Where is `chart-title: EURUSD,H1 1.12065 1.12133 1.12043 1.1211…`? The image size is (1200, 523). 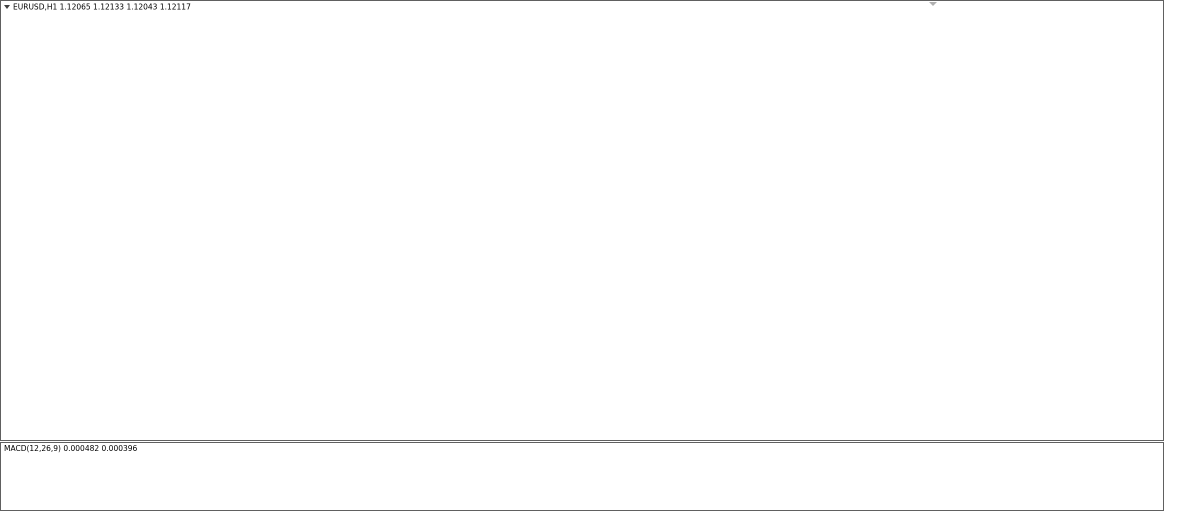
chart-title: EURUSD,H1 1.12065 1.12133 1.12043 1.1211… is located at coordinates (102, 7).